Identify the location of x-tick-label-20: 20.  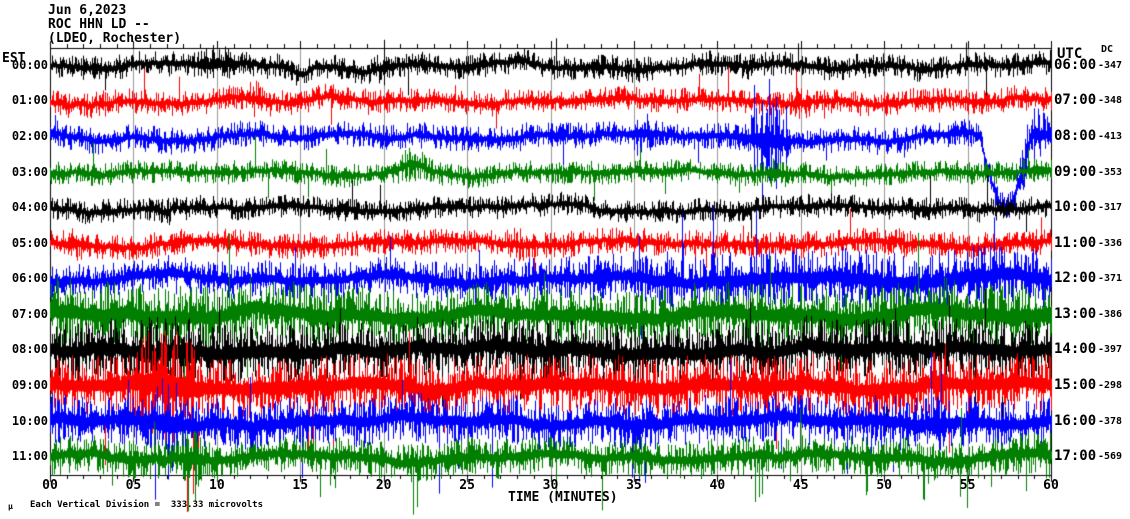
(383, 485).